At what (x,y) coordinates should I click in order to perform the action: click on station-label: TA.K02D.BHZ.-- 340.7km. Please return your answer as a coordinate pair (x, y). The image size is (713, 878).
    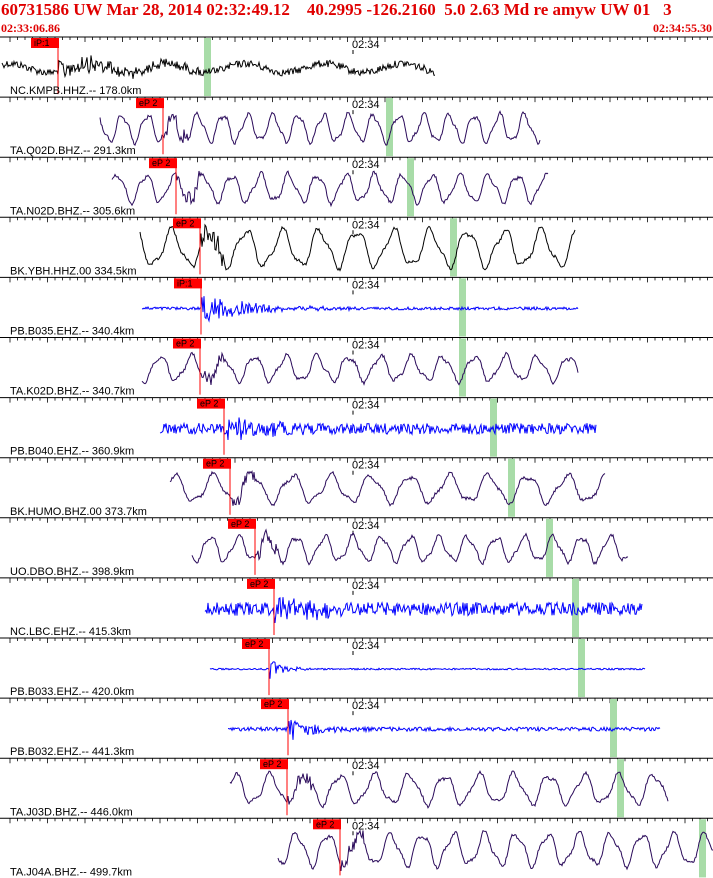
    Looking at the image, I should click on (72, 392).